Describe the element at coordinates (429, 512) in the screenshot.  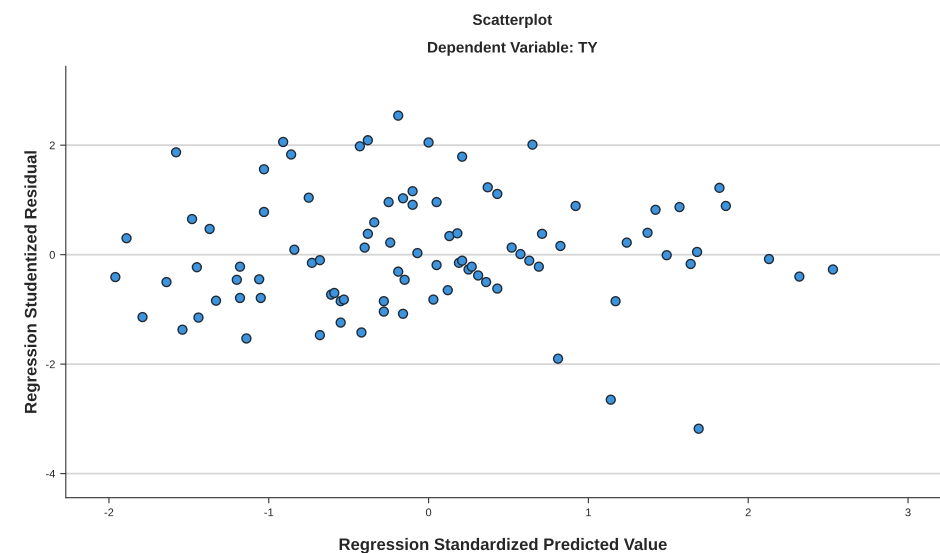
I see `x-tick-label: 0` at that location.